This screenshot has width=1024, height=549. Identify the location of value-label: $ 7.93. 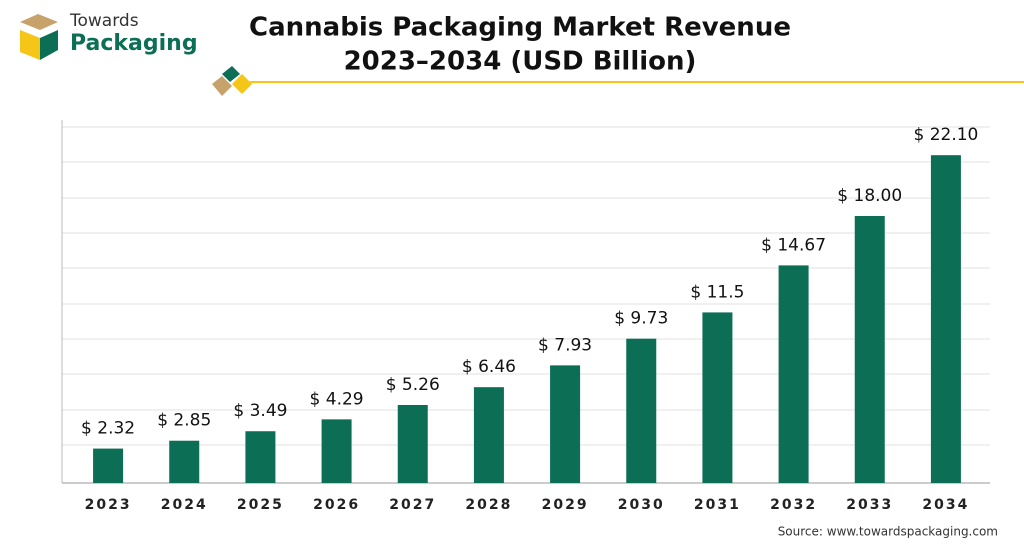
(565, 345).